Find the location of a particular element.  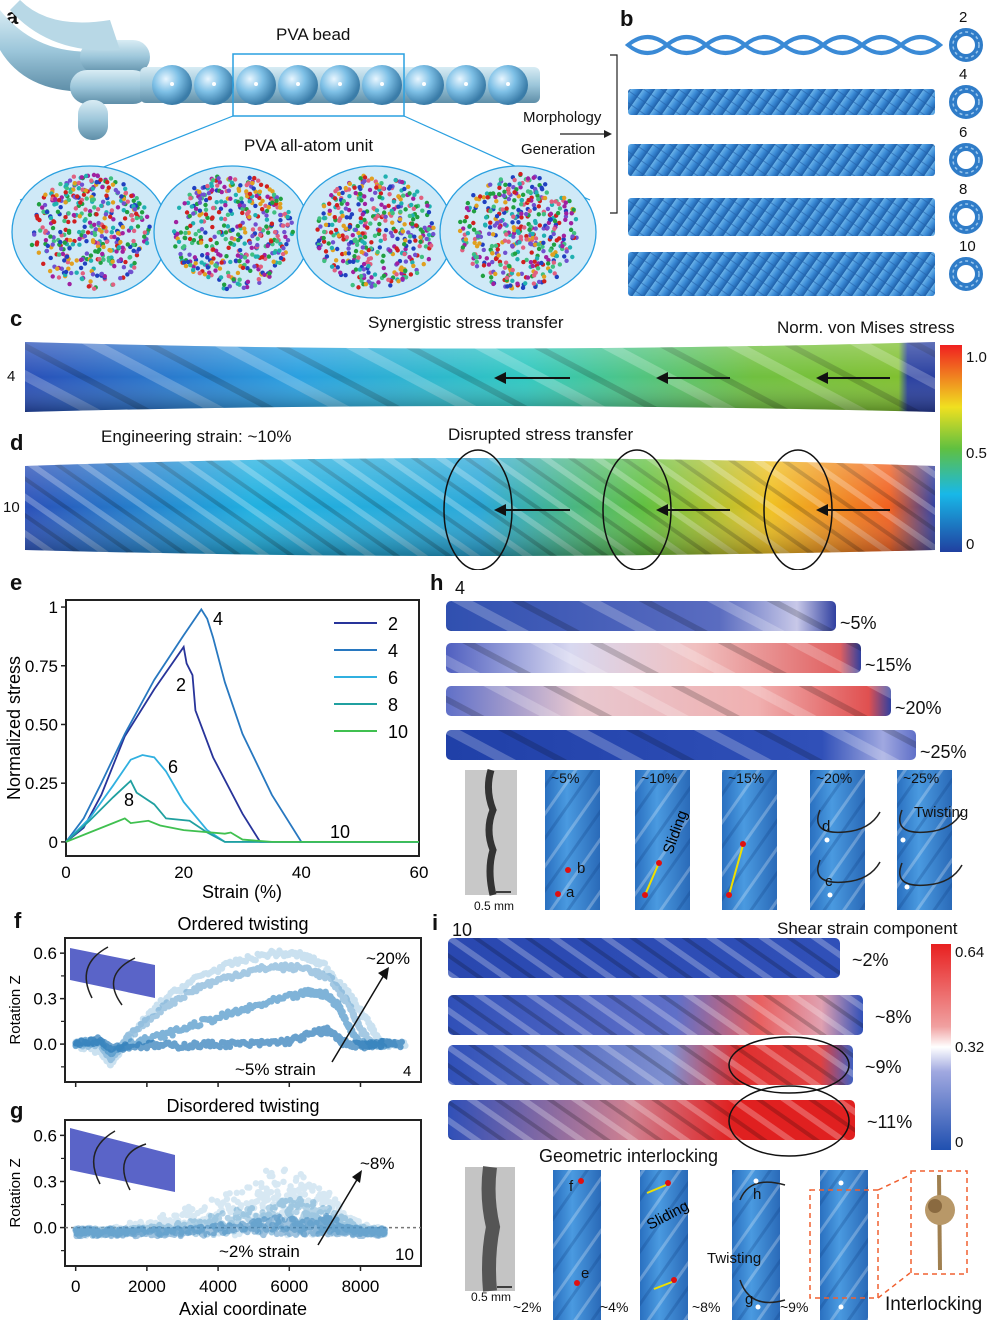

y-tick-label: 0 is located at coordinates (53, 842).